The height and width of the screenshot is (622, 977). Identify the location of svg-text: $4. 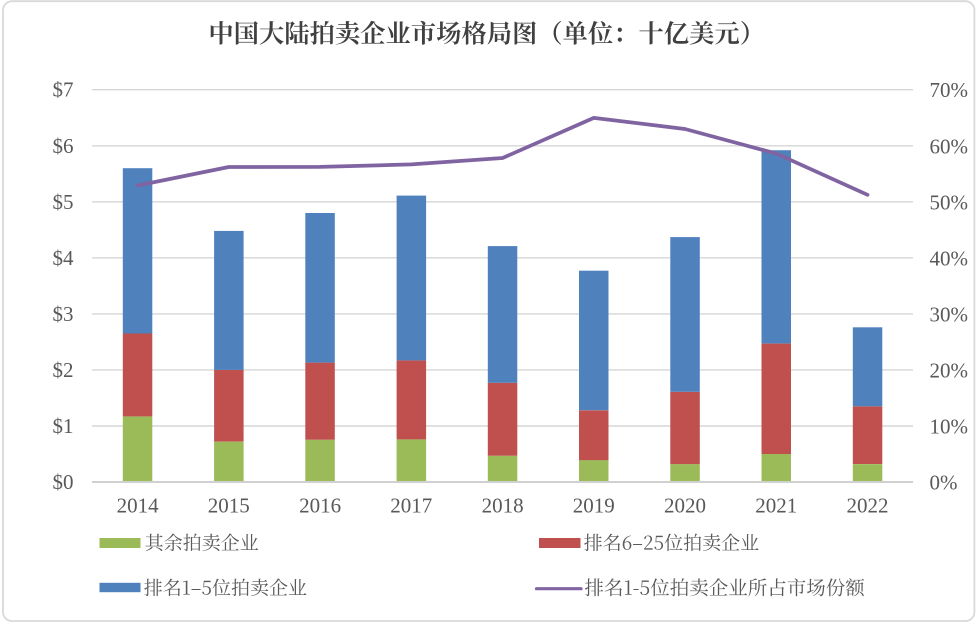
(64, 258).